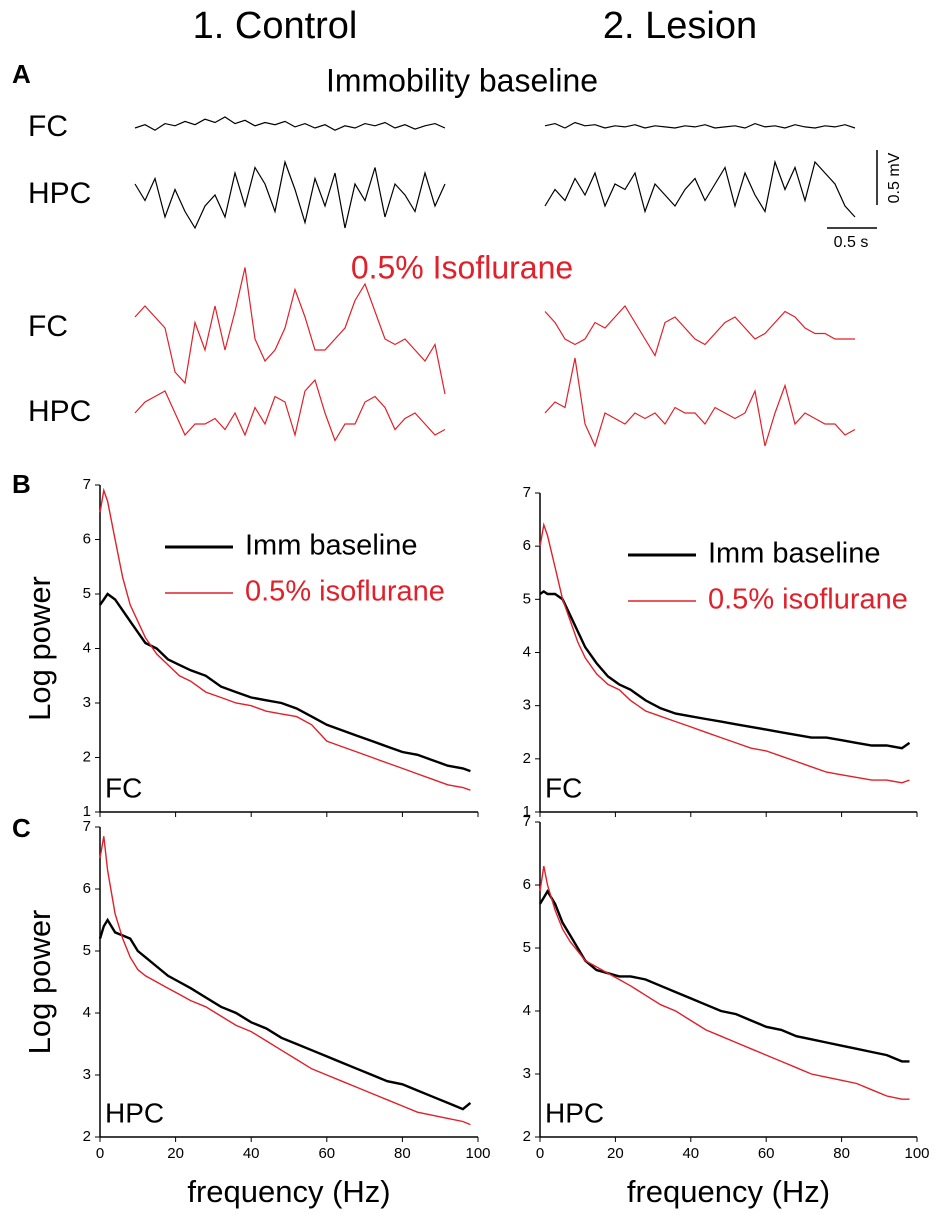  Describe the element at coordinates (21, 828) in the screenshot. I see `panel-label: C` at that location.